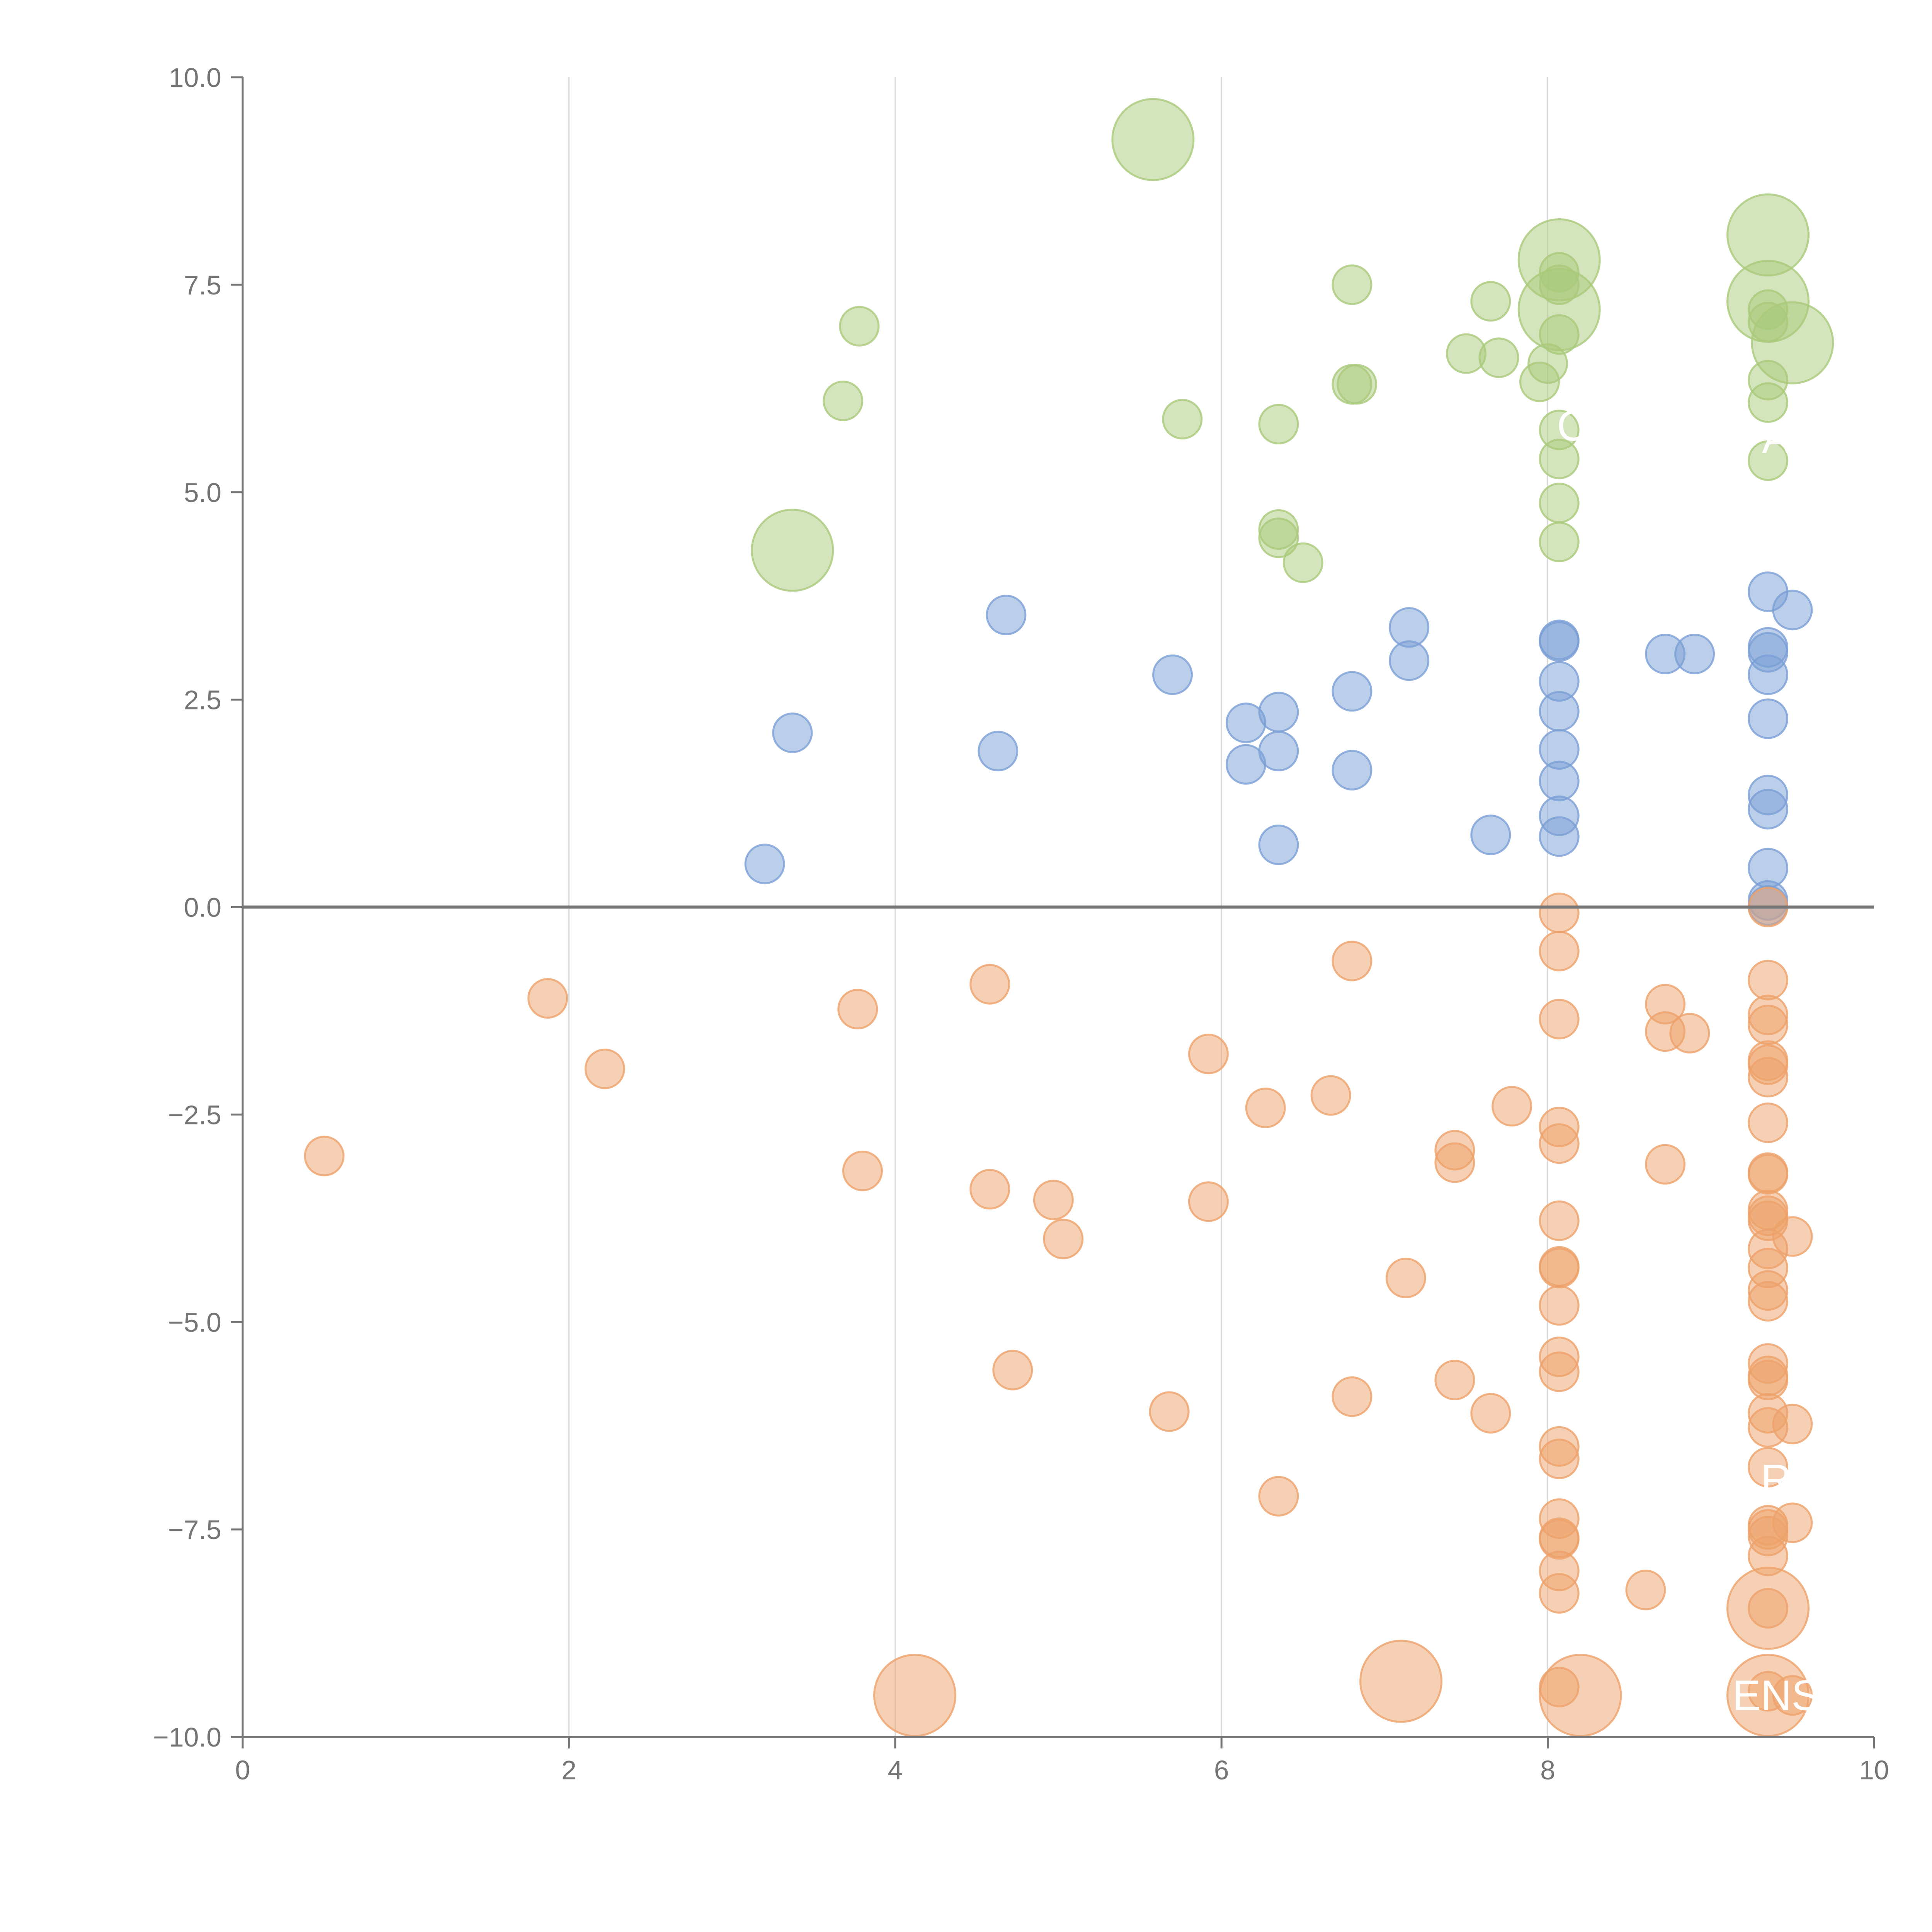  I want to click on annotation-label: R, so click(1776, 1480).